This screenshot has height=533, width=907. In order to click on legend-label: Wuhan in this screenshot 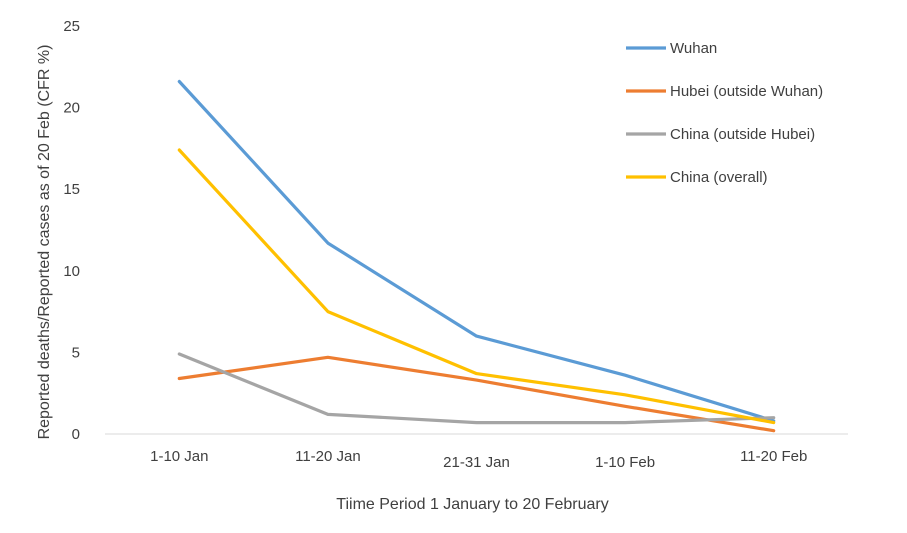, I will do `click(693, 48)`.